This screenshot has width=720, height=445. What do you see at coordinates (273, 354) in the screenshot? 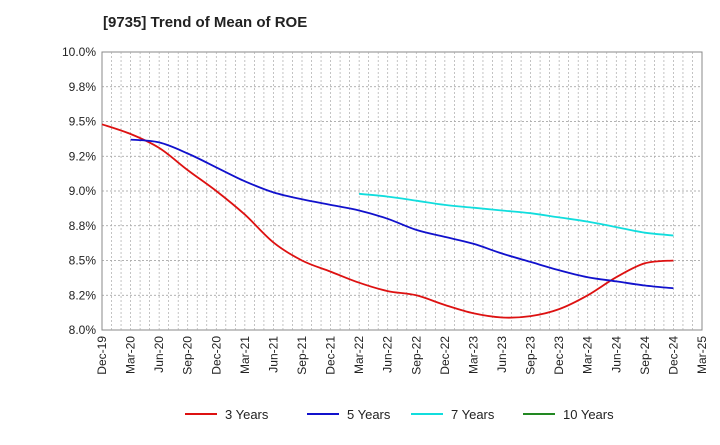
I see `x-tick-label: Jun-21` at bounding box center [273, 354].